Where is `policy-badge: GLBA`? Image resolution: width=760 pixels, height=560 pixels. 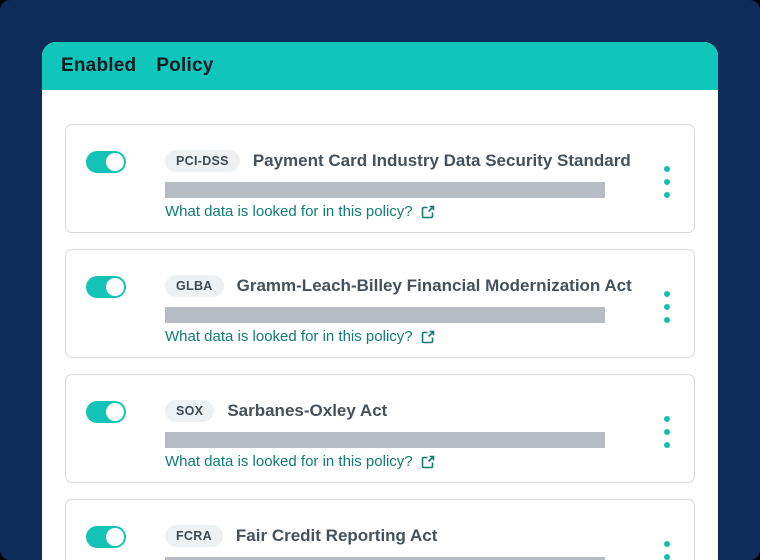 policy-badge: GLBA is located at coordinates (194, 286).